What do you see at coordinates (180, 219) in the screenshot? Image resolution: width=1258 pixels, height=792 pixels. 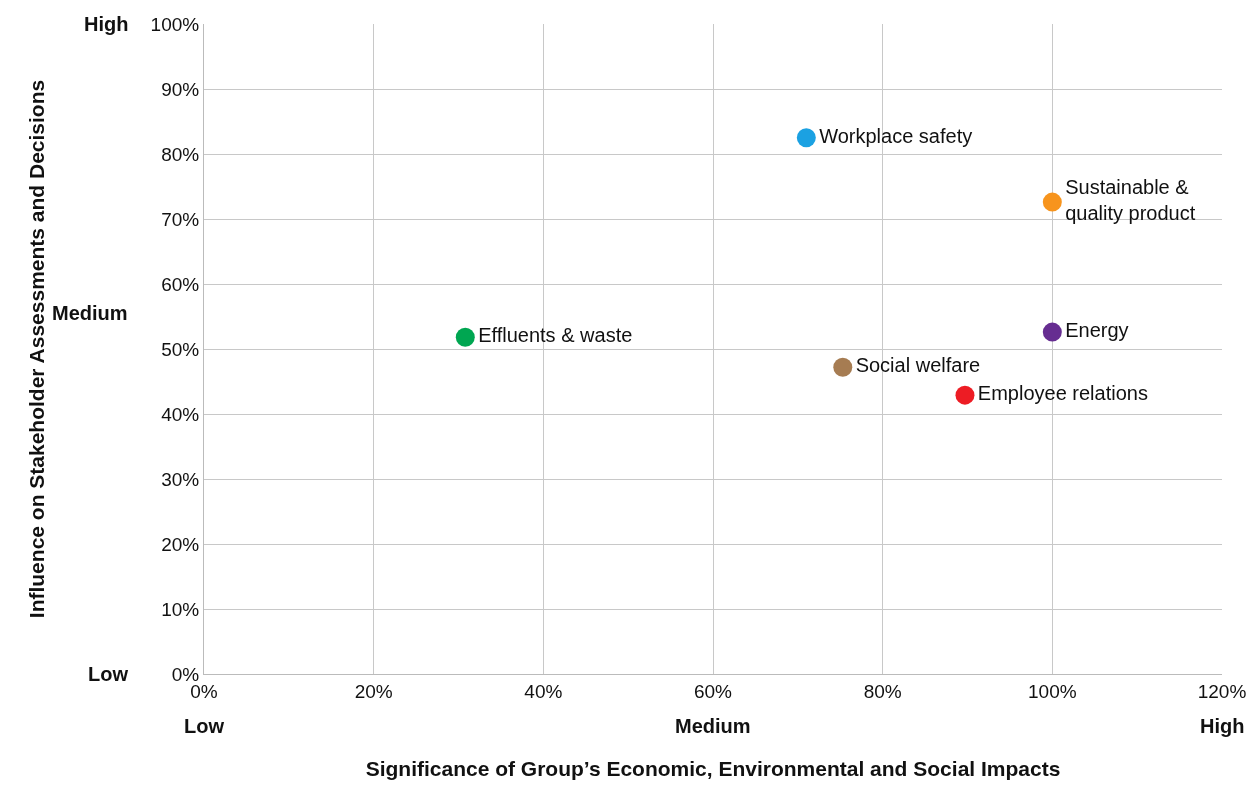 I see `y-tick-label: 70%` at bounding box center [180, 219].